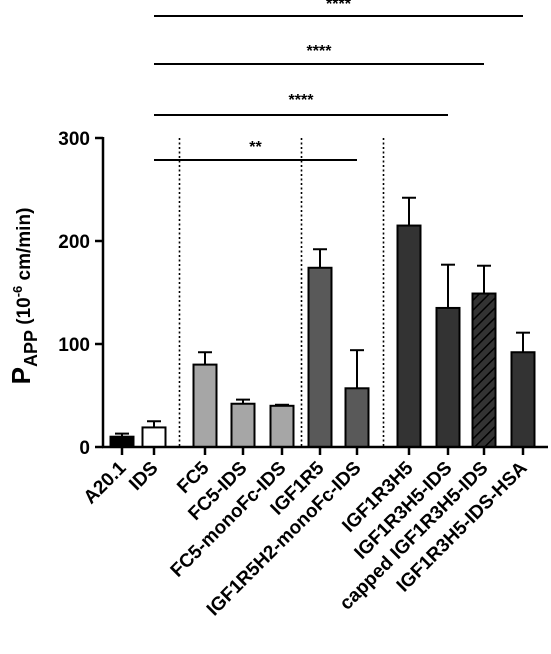 This screenshot has width=551, height=654. What do you see at coordinates (243, 425) in the screenshot?
I see `bar-fc5-ids` at bounding box center [243, 425].